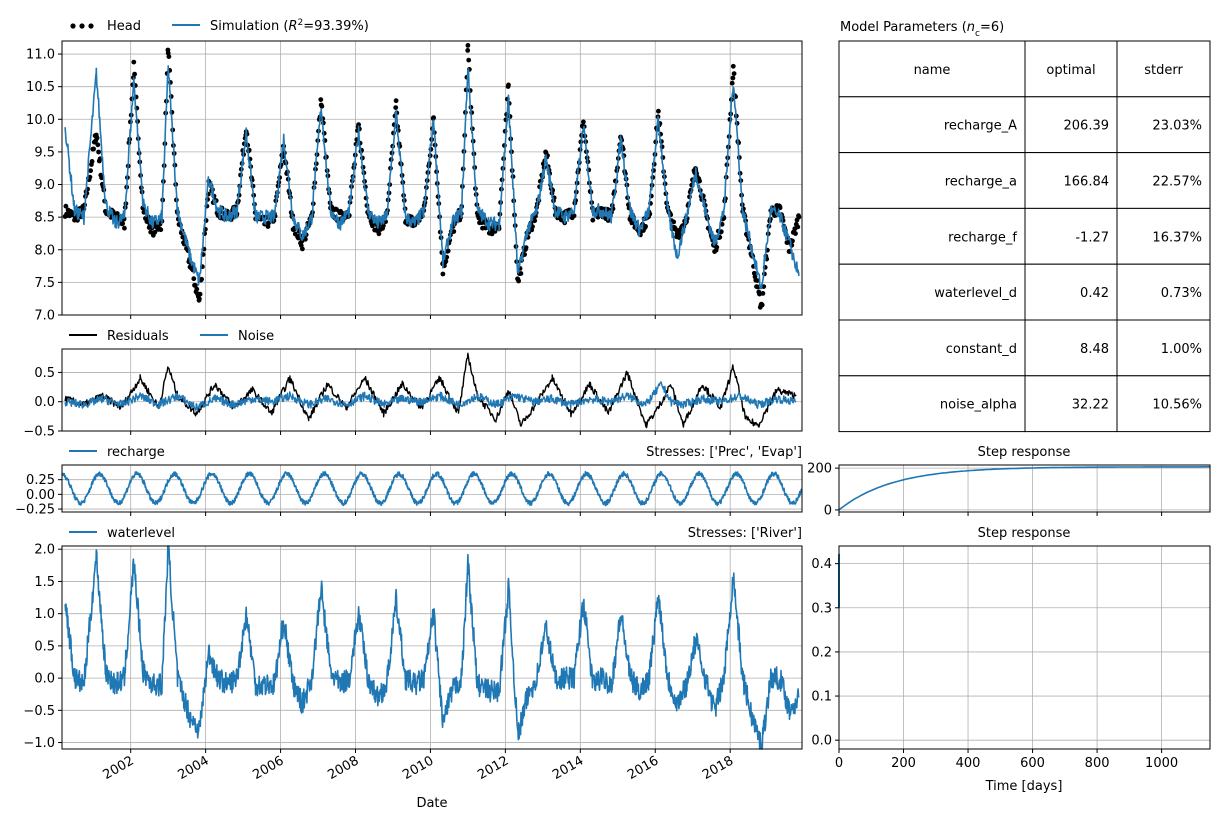 The height and width of the screenshot is (820, 1220). Describe the element at coordinates (922, 29) in the screenshot. I see `parameter-table-title: Model Parameters (nc=6)` at that location.